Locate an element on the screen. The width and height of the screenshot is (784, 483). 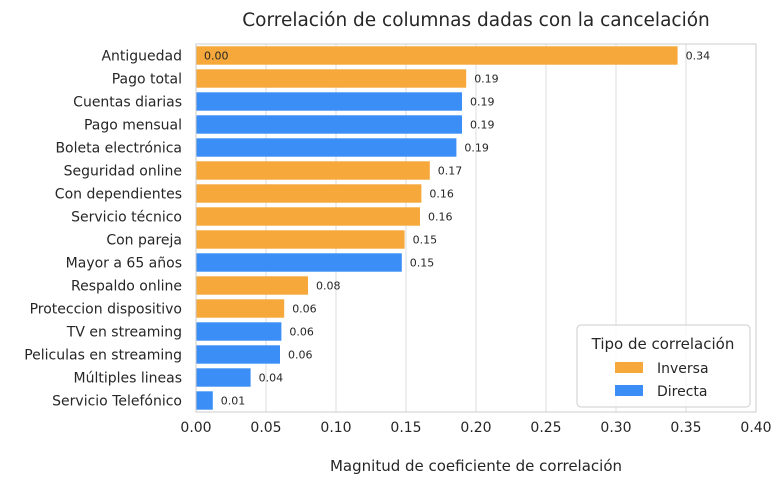
x-tick-label: 0.00 is located at coordinates (195, 428).